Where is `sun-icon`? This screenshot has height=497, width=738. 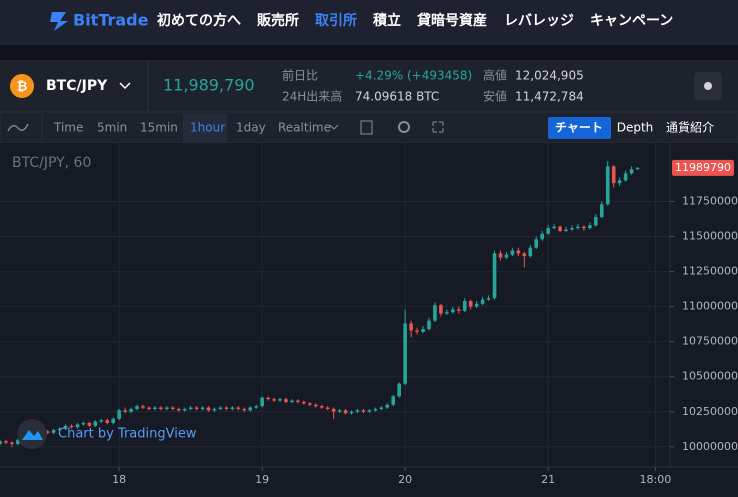 sun-icon is located at coordinates (708, 86).